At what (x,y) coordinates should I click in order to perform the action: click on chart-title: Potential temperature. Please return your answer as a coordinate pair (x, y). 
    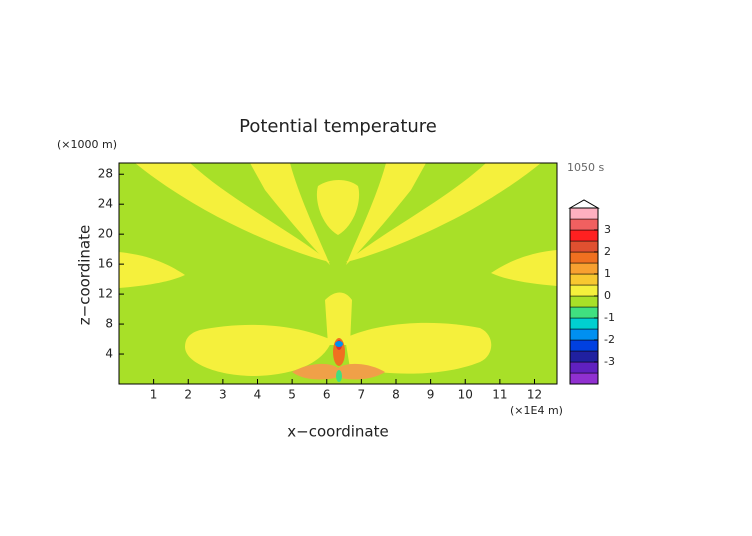
    Looking at the image, I should click on (338, 126).